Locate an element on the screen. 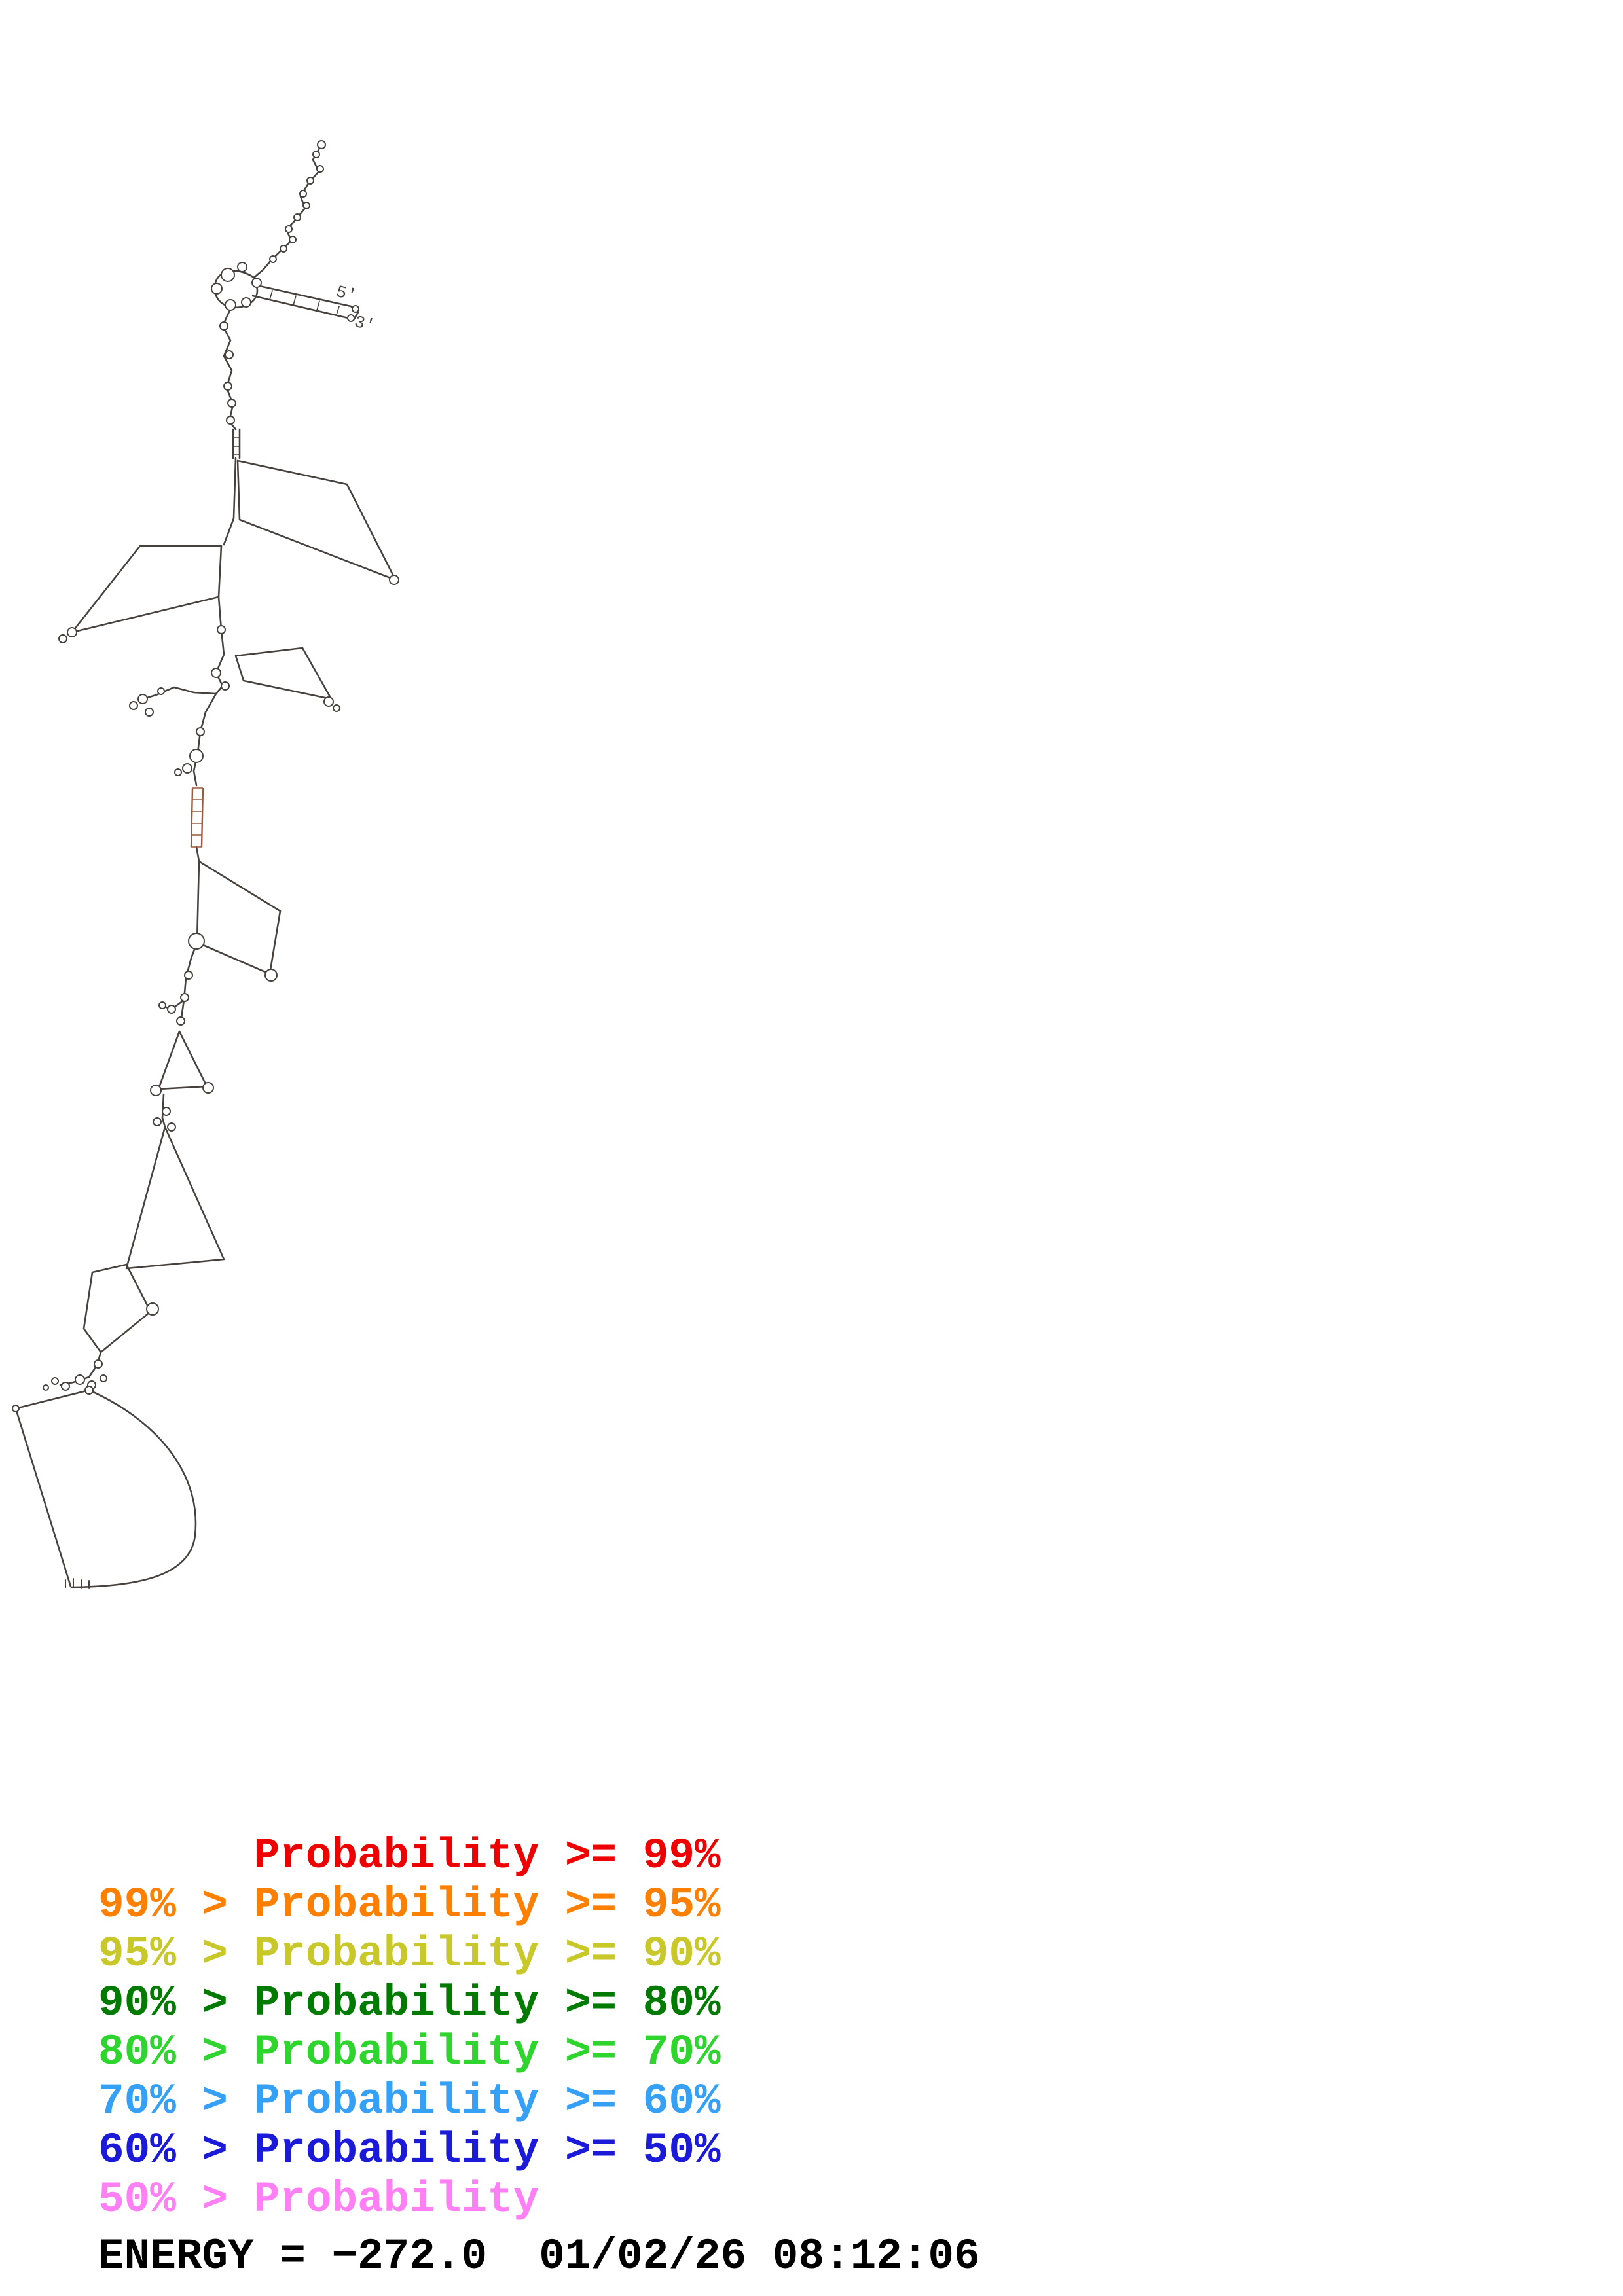  nucleotide-circles is located at coordinates (205, 776).